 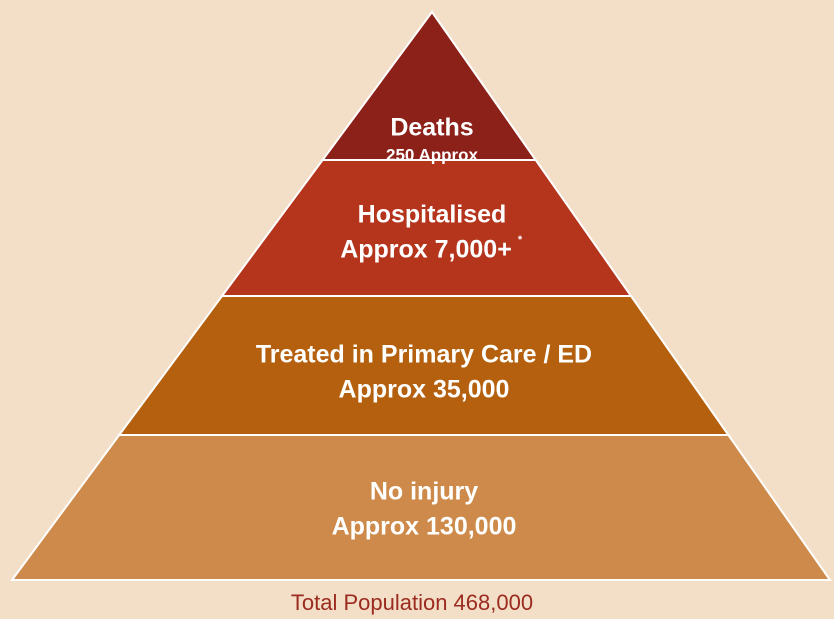 What do you see at coordinates (424, 527) in the screenshot?
I see `tier-value: Approx 130,000` at bounding box center [424, 527].